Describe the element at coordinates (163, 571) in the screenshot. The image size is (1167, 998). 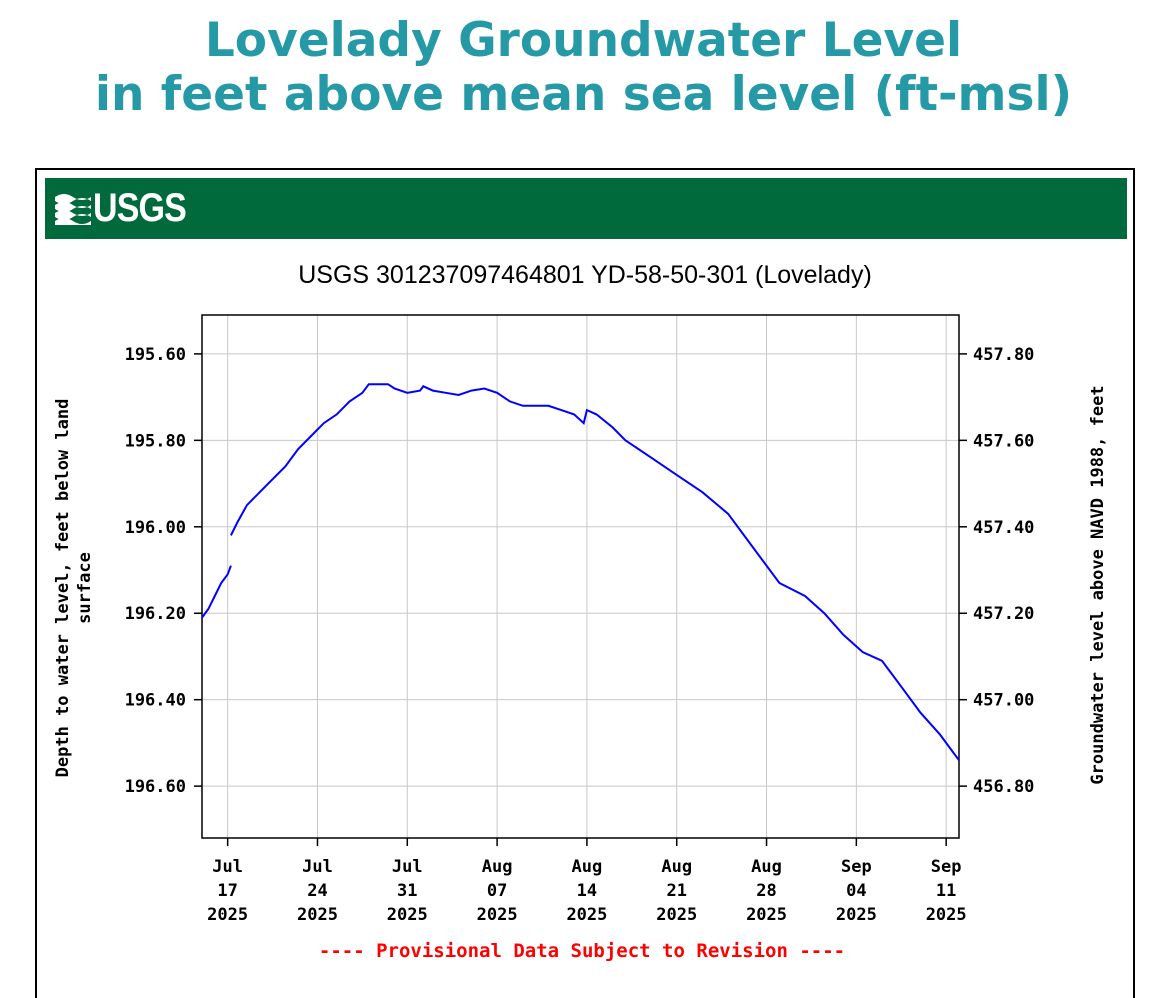
I see `left-axis-ticks: 195.60 195.80 196.00 196.20 196.40 196.60` at that location.